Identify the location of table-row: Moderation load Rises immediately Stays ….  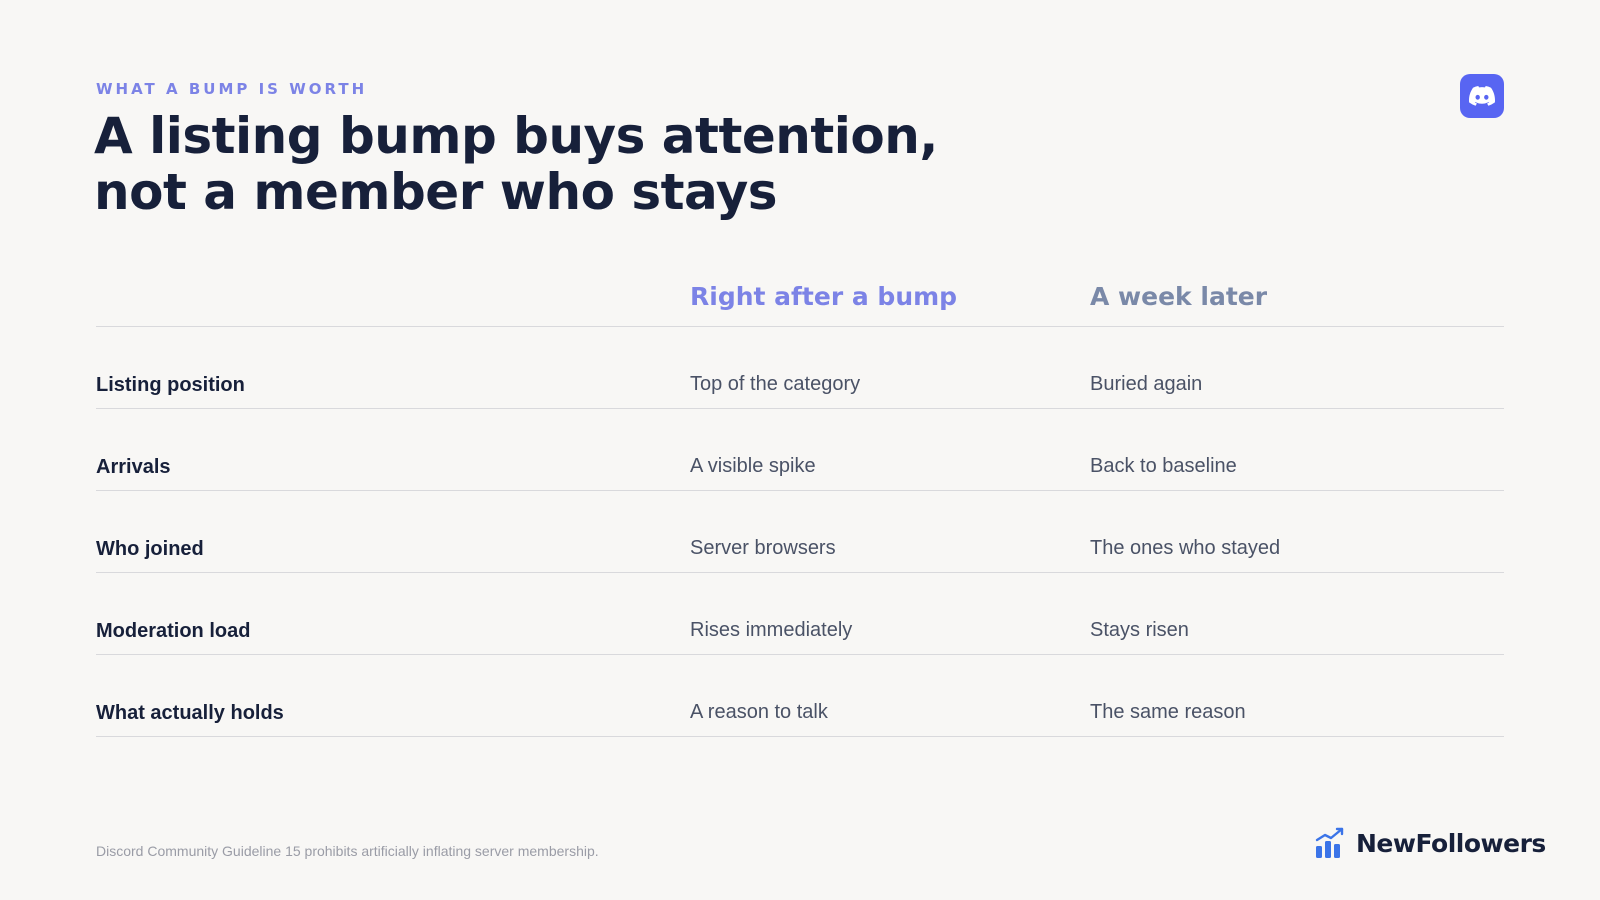
(800, 614).